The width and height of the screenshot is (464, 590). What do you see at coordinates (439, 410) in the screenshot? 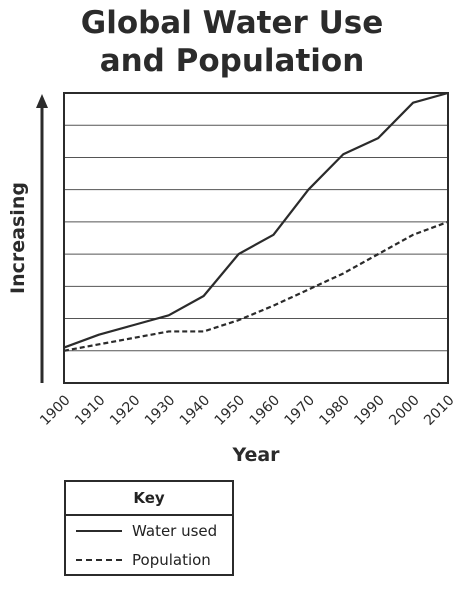
I see `x-tick-label: 2010` at bounding box center [439, 410].